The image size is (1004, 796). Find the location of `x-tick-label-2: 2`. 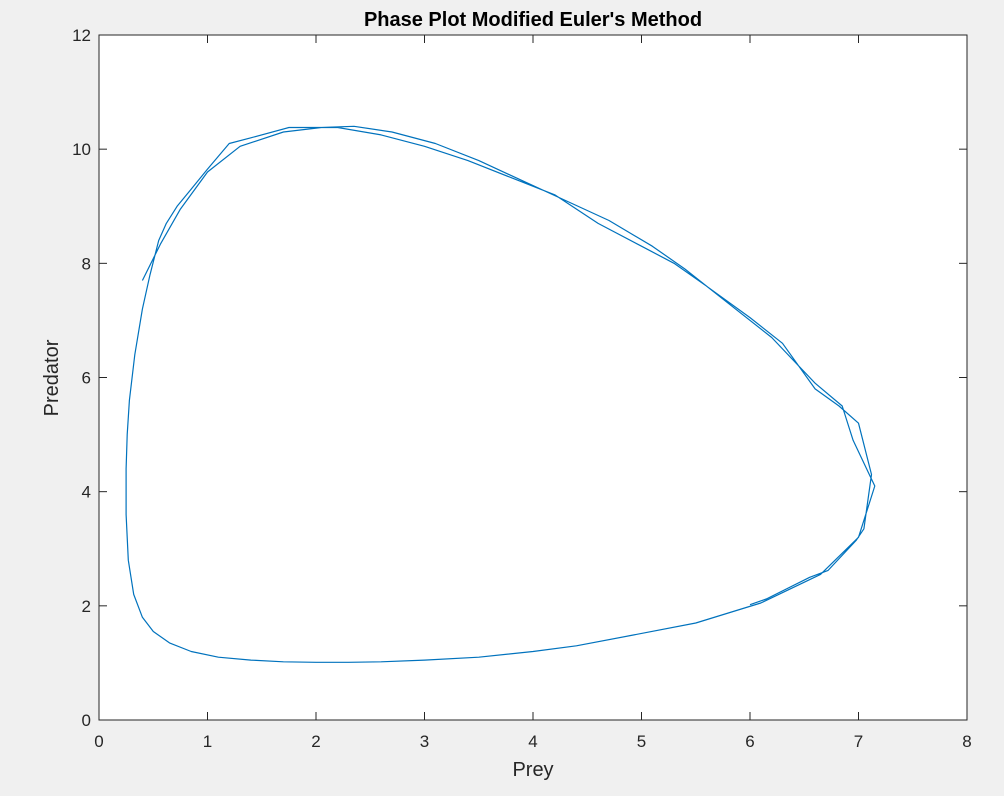

x-tick-label-2: 2 is located at coordinates (315, 741).